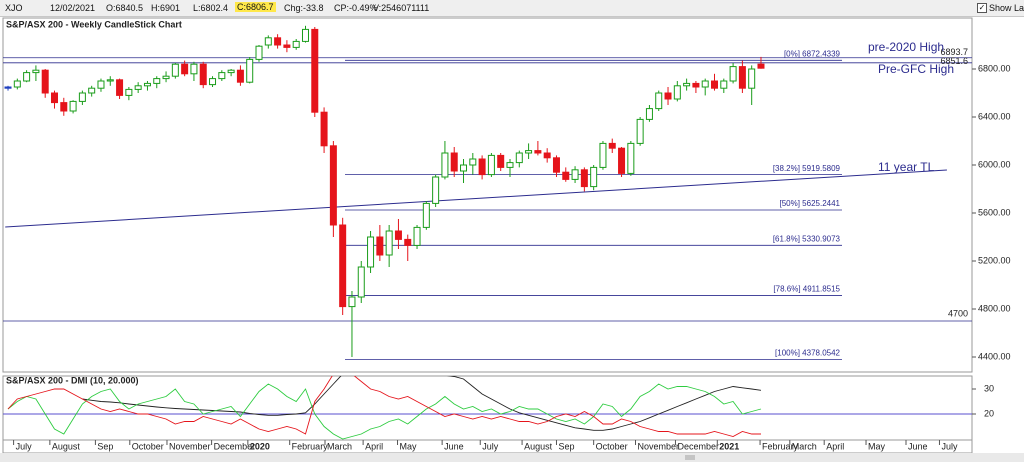 The image size is (1024, 462). I want to click on show-last-label: Show Last, so click(1006, 8).